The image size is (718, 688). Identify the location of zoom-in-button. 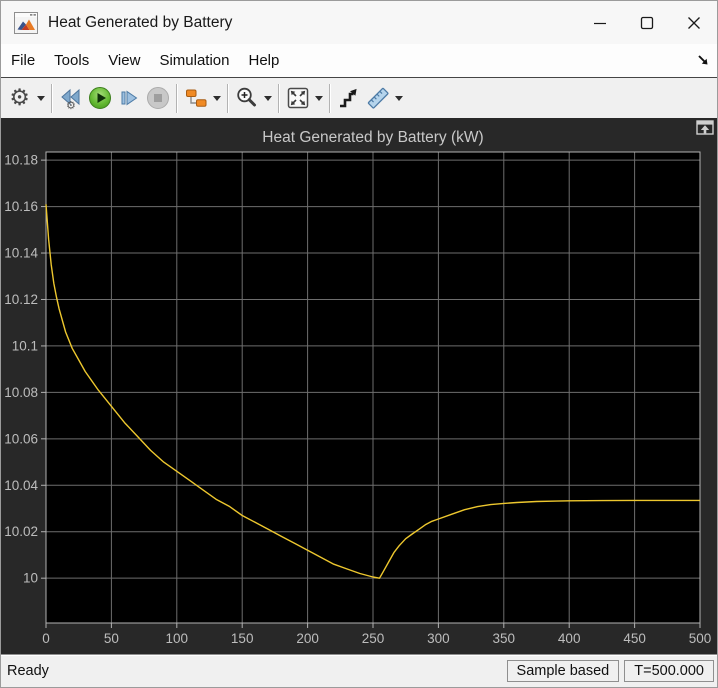
(246, 98).